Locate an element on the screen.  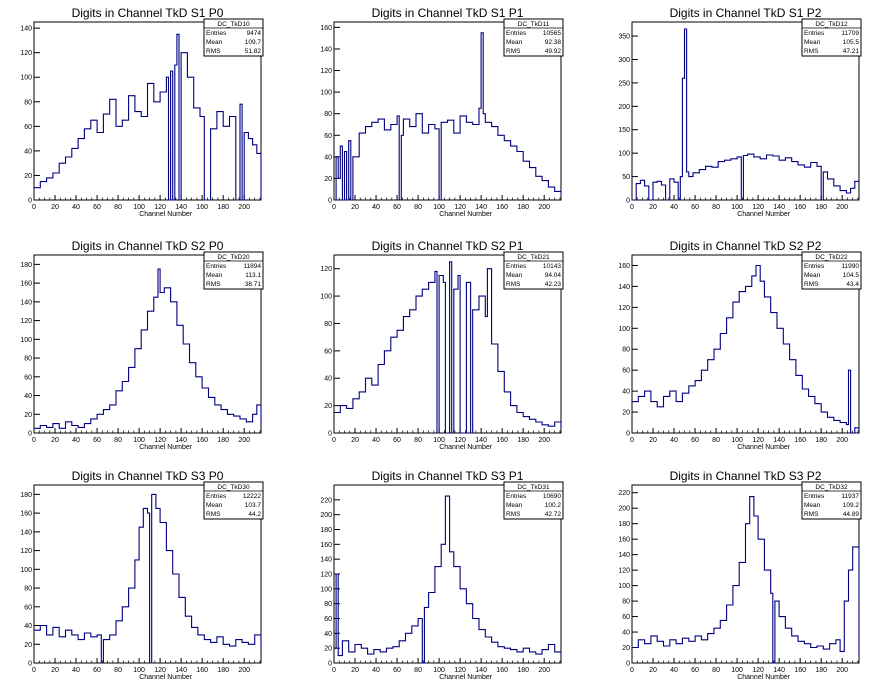
y-tick-label: 350 is located at coordinates (624, 37).